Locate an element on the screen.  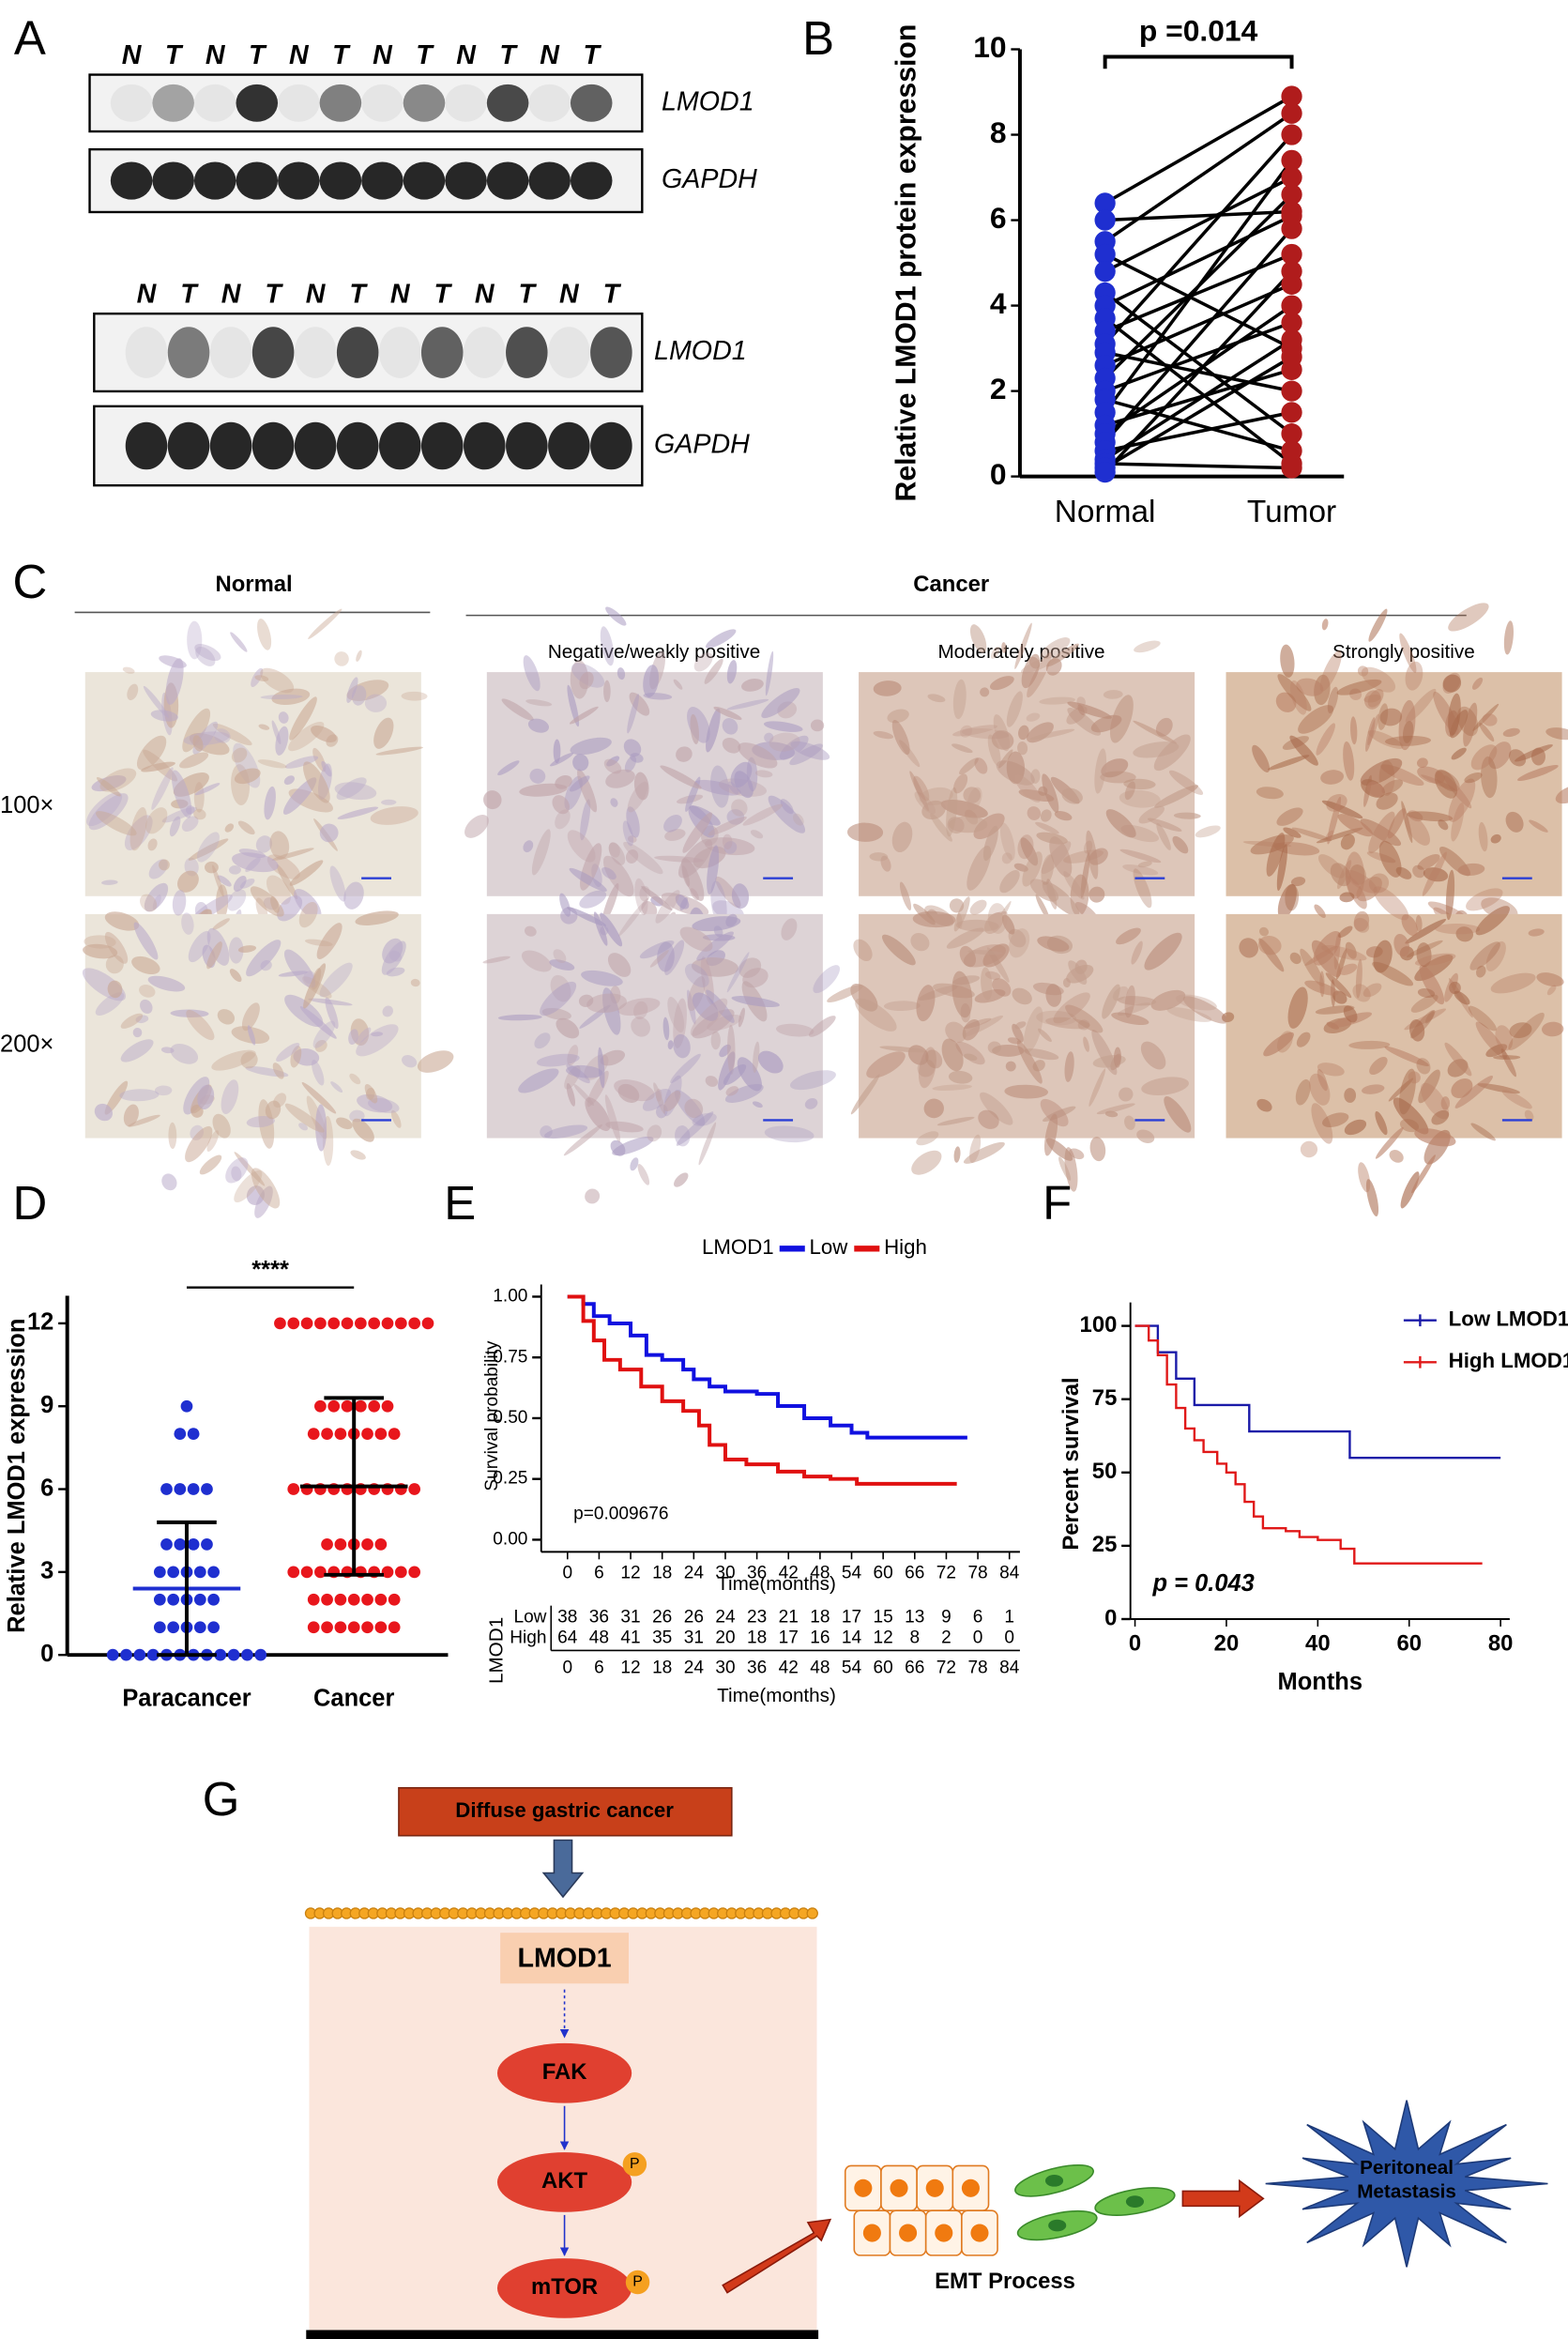
risk-time-label: 66 is located at coordinates (914, 1669).